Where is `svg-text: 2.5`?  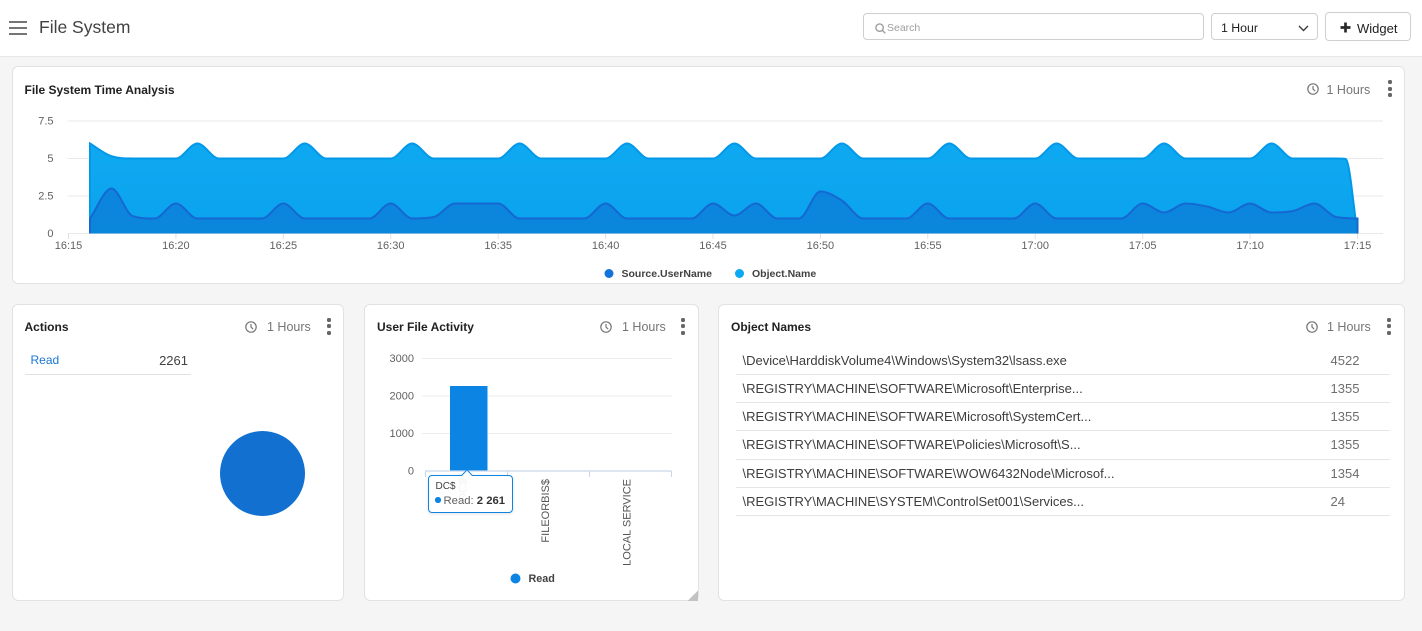 svg-text: 2.5 is located at coordinates (45, 197).